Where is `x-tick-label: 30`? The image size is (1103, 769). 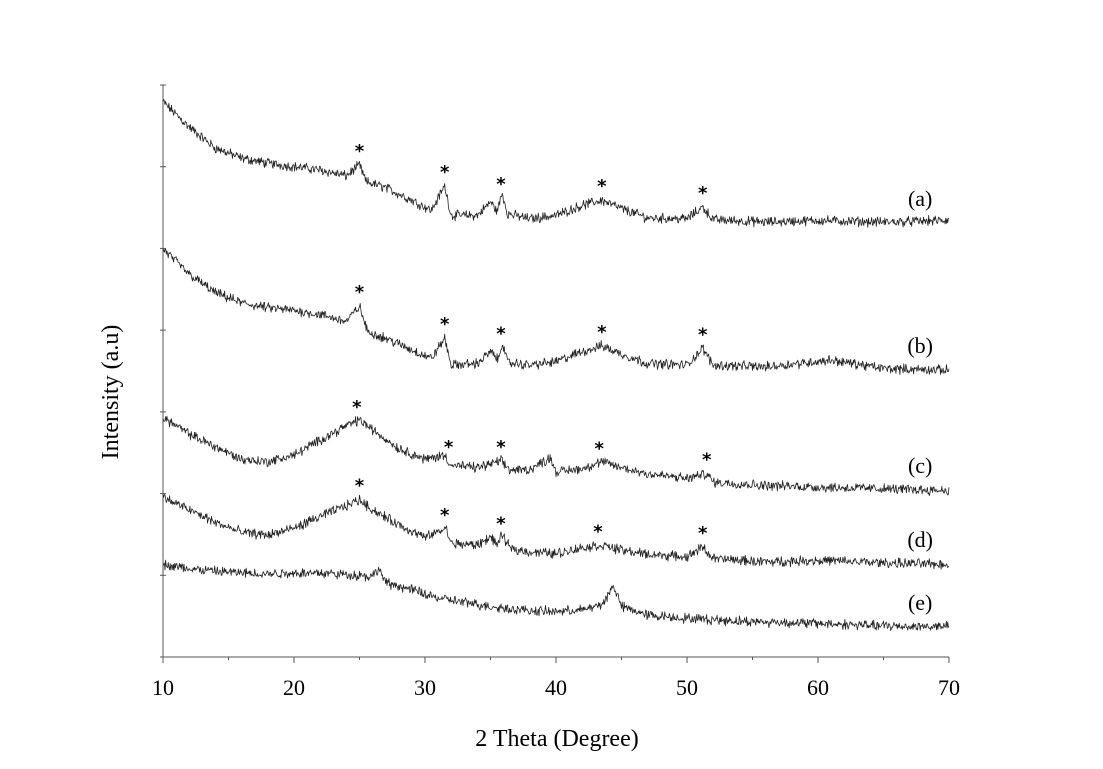 x-tick-label: 30 is located at coordinates (425, 687).